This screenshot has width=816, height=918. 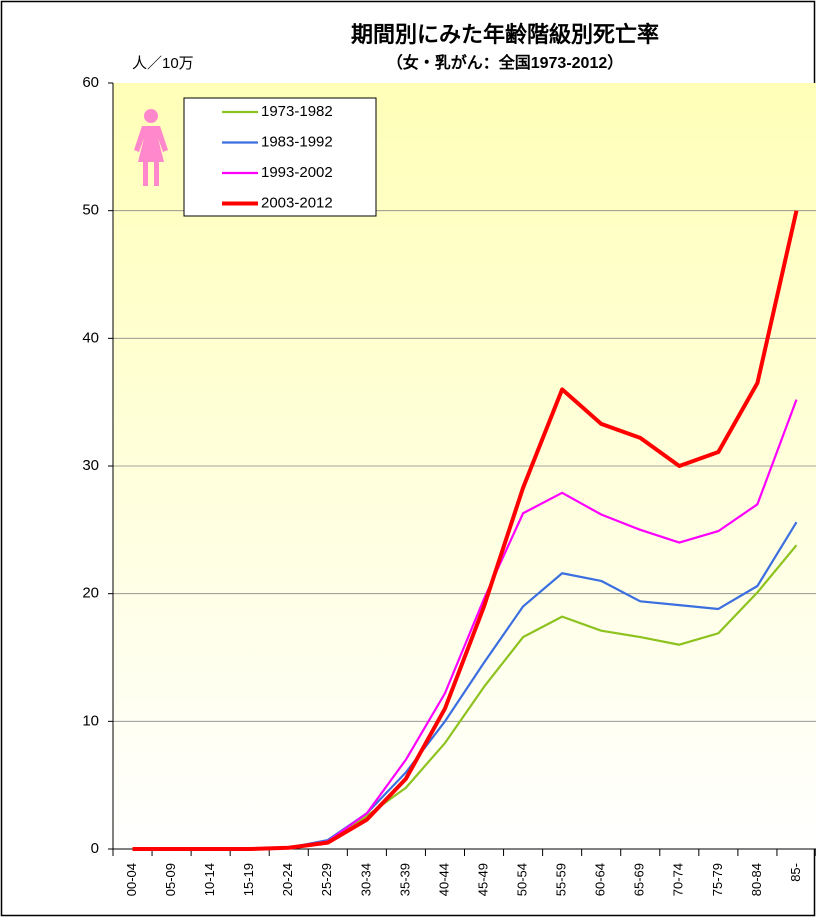 What do you see at coordinates (170, 879) in the screenshot?
I see `x-tick-label: 05-09` at bounding box center [170, 879].